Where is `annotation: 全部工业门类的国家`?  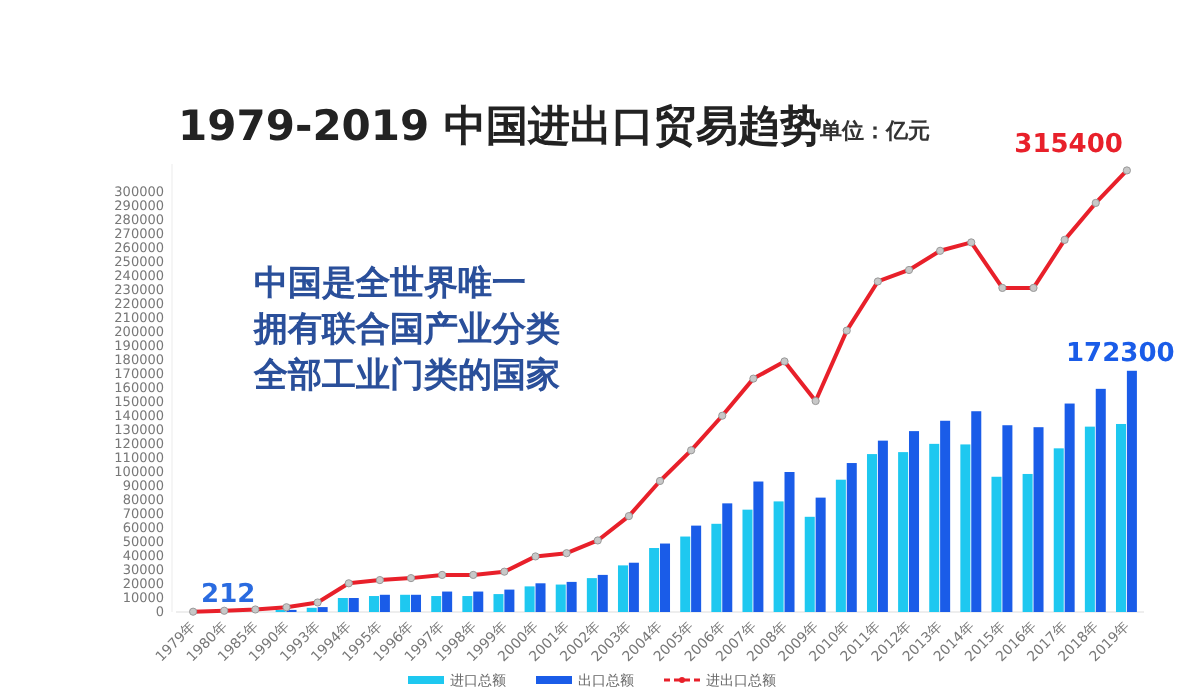 annotation: 全部工业门类的国家 is located at coordinates (406, 376).